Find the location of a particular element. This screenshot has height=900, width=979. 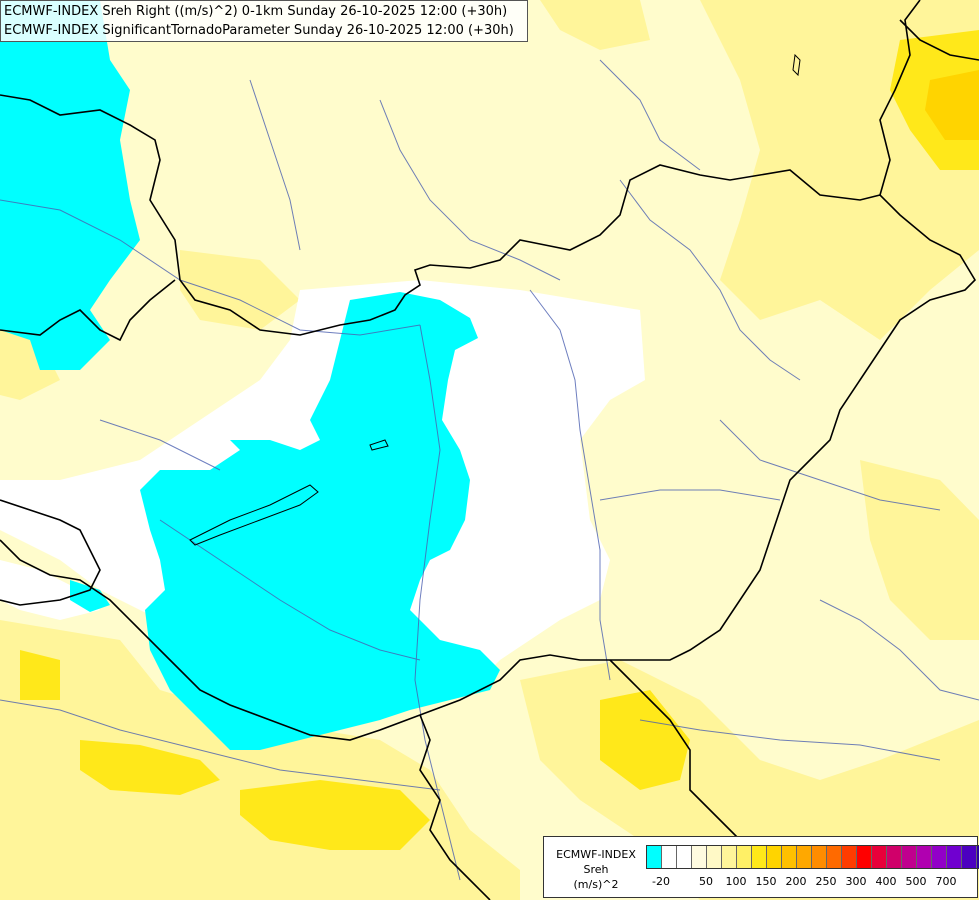

legend-tick-label: 400 is located at coordinates (886, 881).